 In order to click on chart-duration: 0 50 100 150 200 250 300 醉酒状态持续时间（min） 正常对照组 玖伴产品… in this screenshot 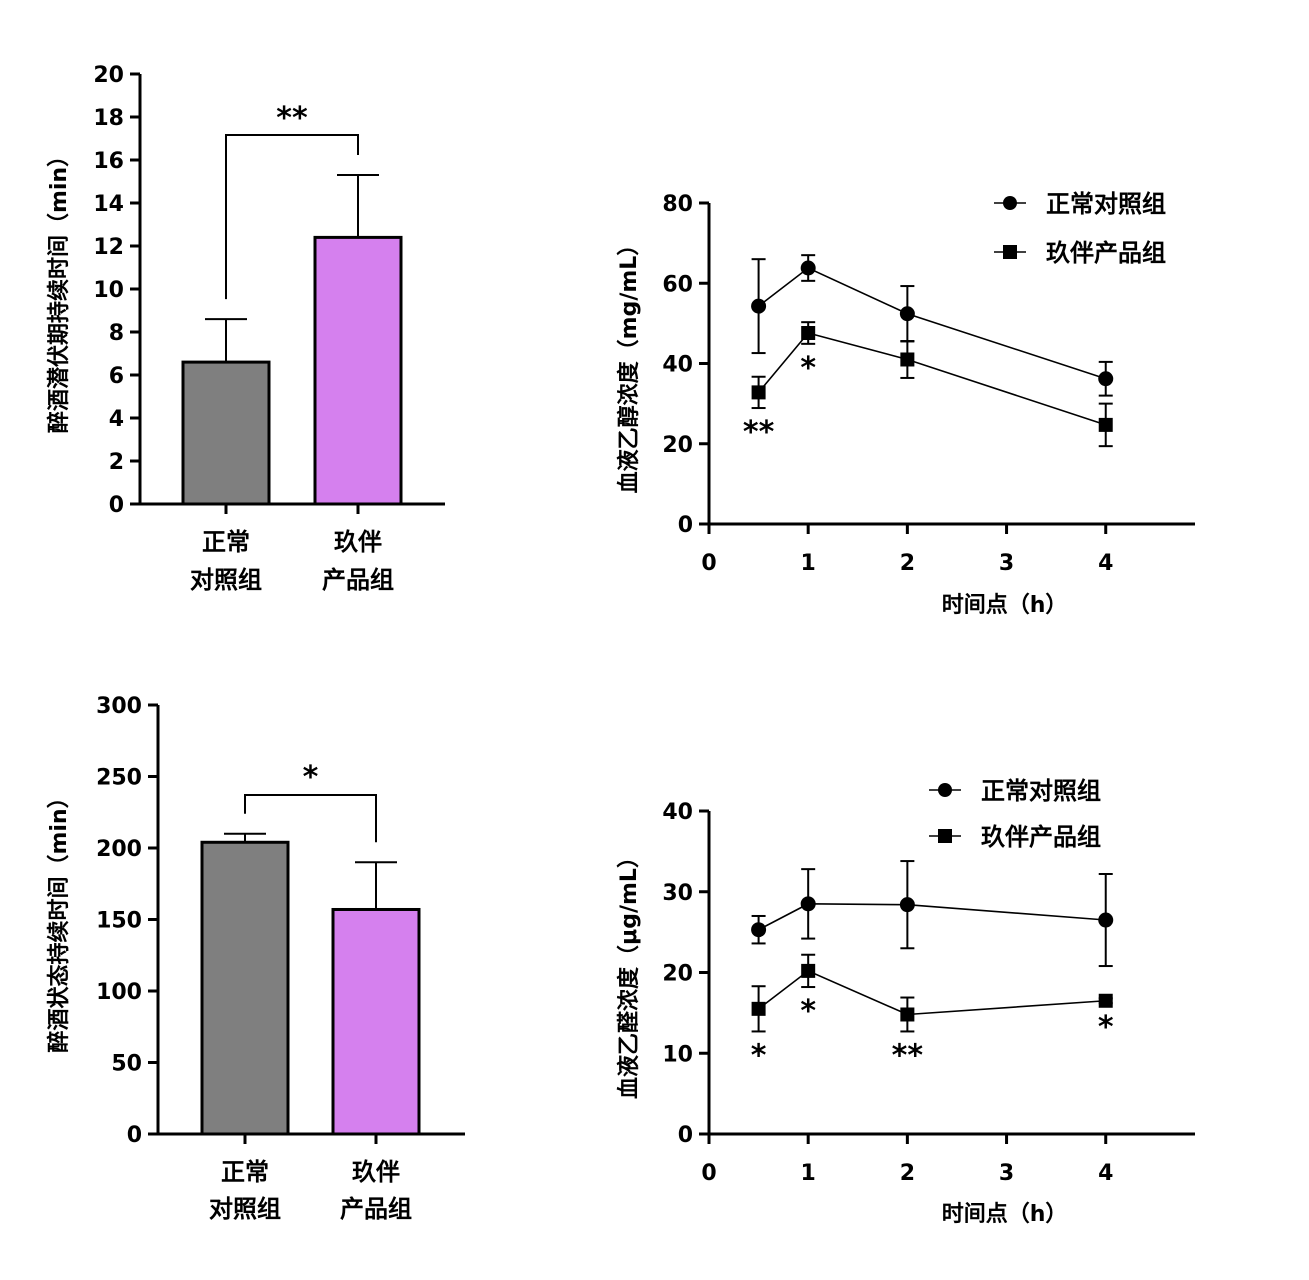, I will do `click(255, 958)`.